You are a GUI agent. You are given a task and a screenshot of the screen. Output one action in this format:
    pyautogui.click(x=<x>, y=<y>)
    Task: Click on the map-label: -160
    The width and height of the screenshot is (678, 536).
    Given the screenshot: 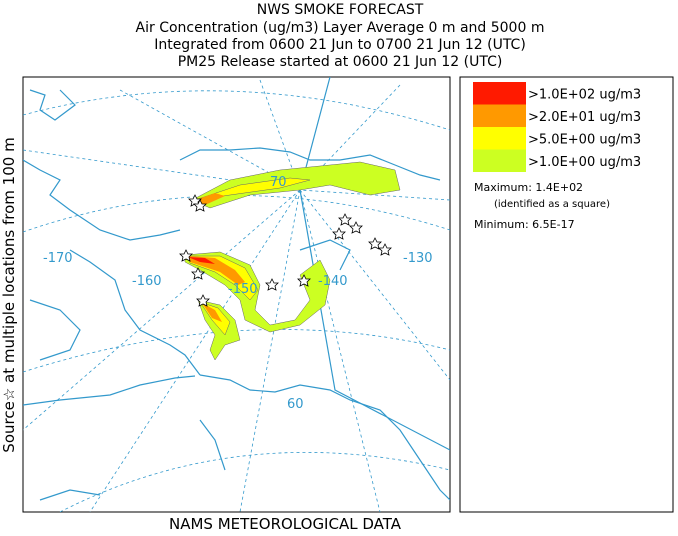 What is the action you would take?
    pyautogui.click(x=147, y=281)
    